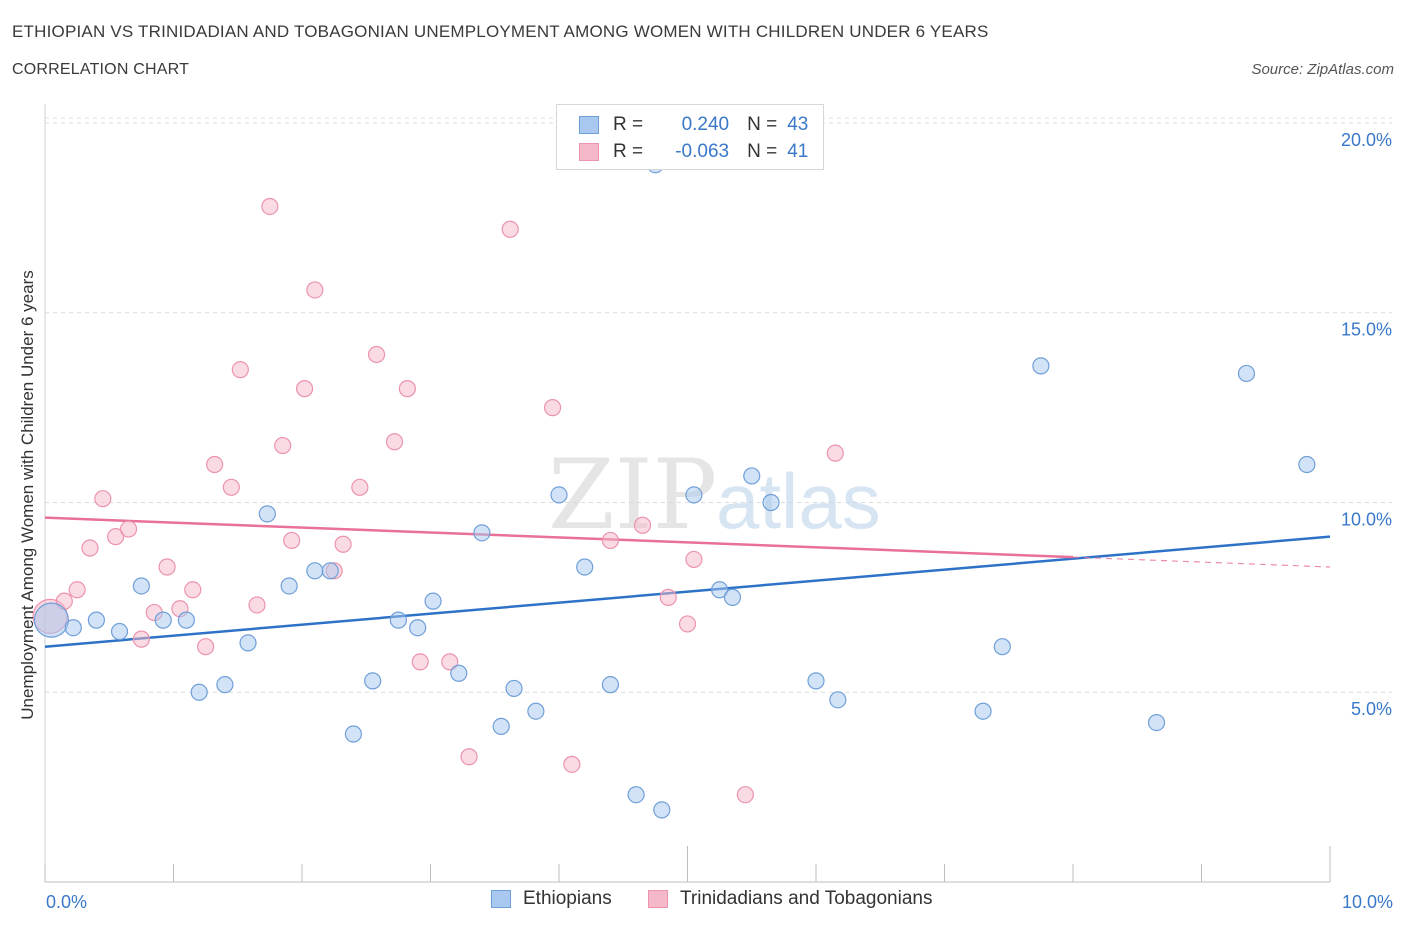 The height and width of the screenshot is (930, 1406). I want to click on series-legend: Ethiopians Trinidadians and Tobagonians, so click(703, 902).